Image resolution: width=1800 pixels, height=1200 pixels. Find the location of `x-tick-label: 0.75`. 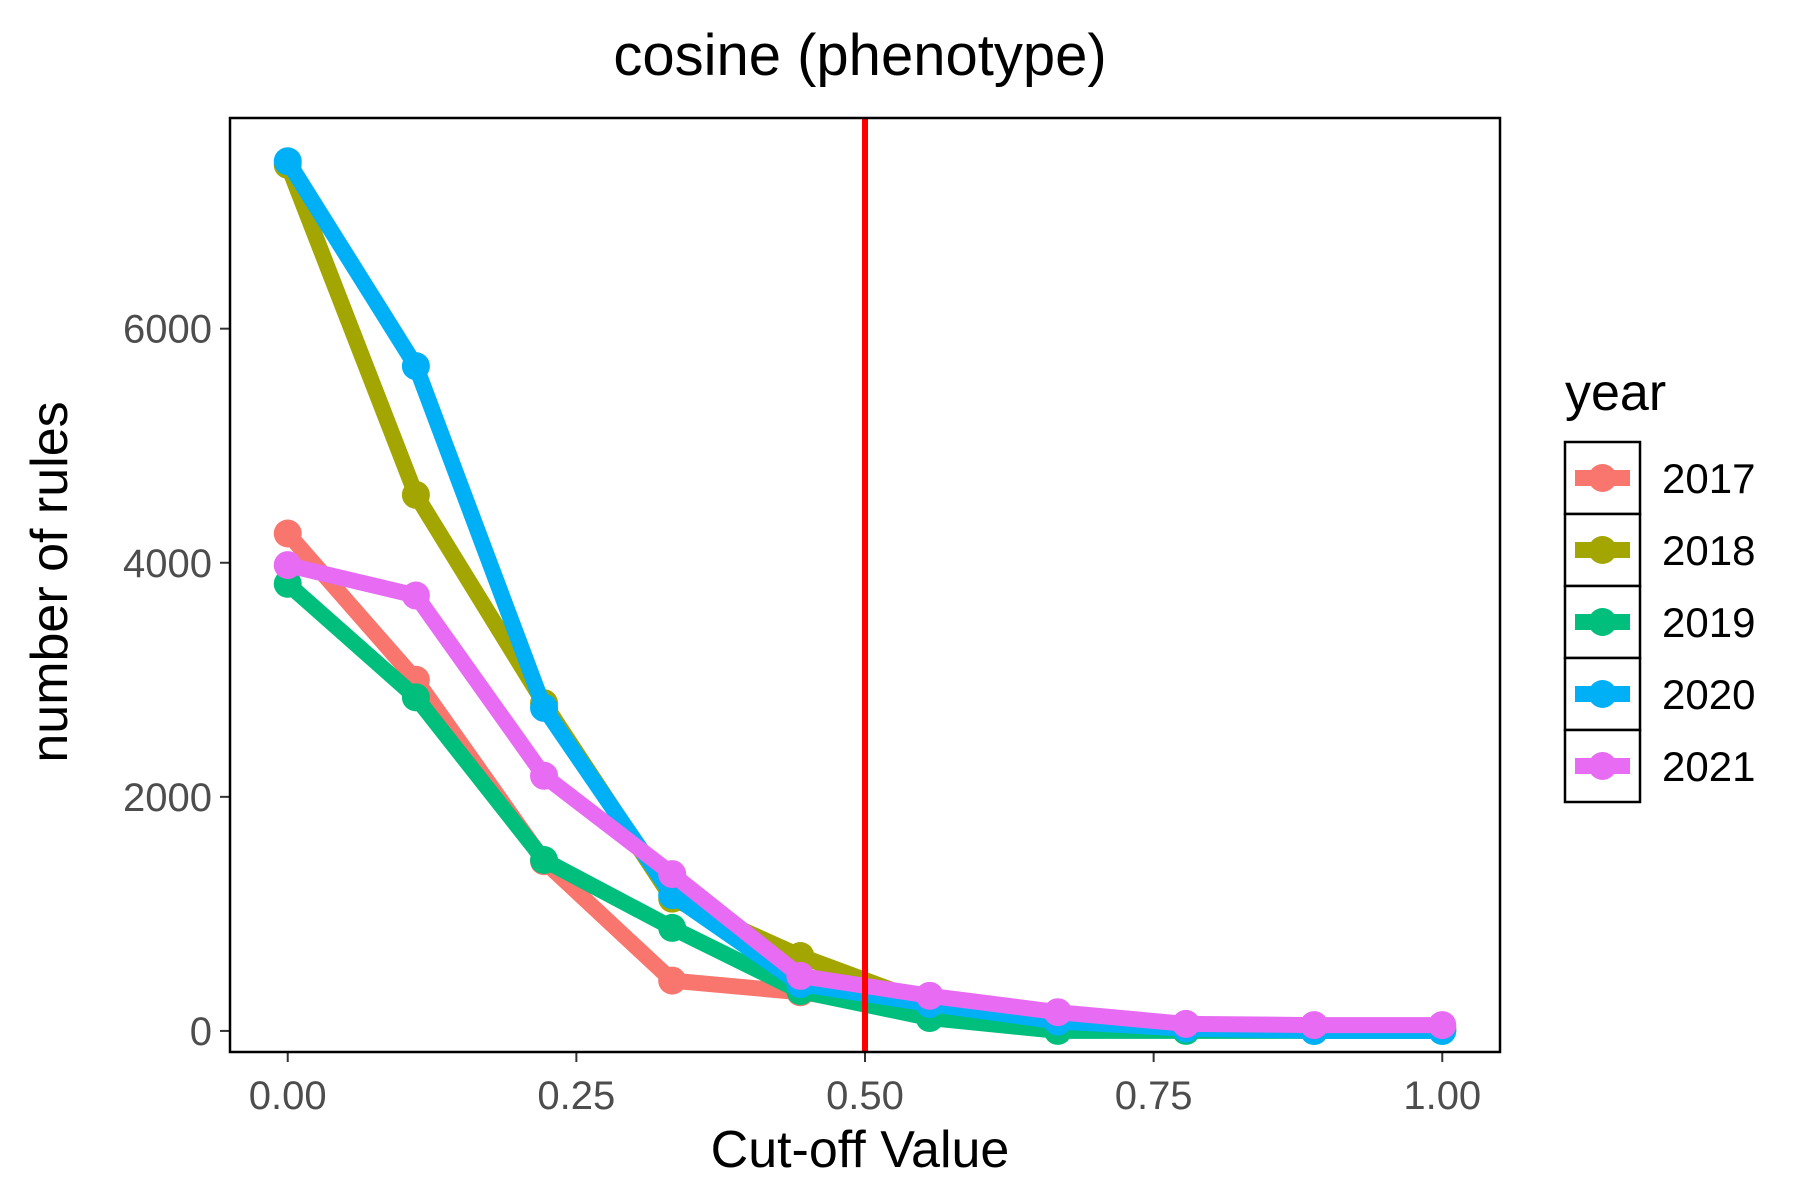

x-tick-label: 0.75 is located at coordinates (1154, 1096).